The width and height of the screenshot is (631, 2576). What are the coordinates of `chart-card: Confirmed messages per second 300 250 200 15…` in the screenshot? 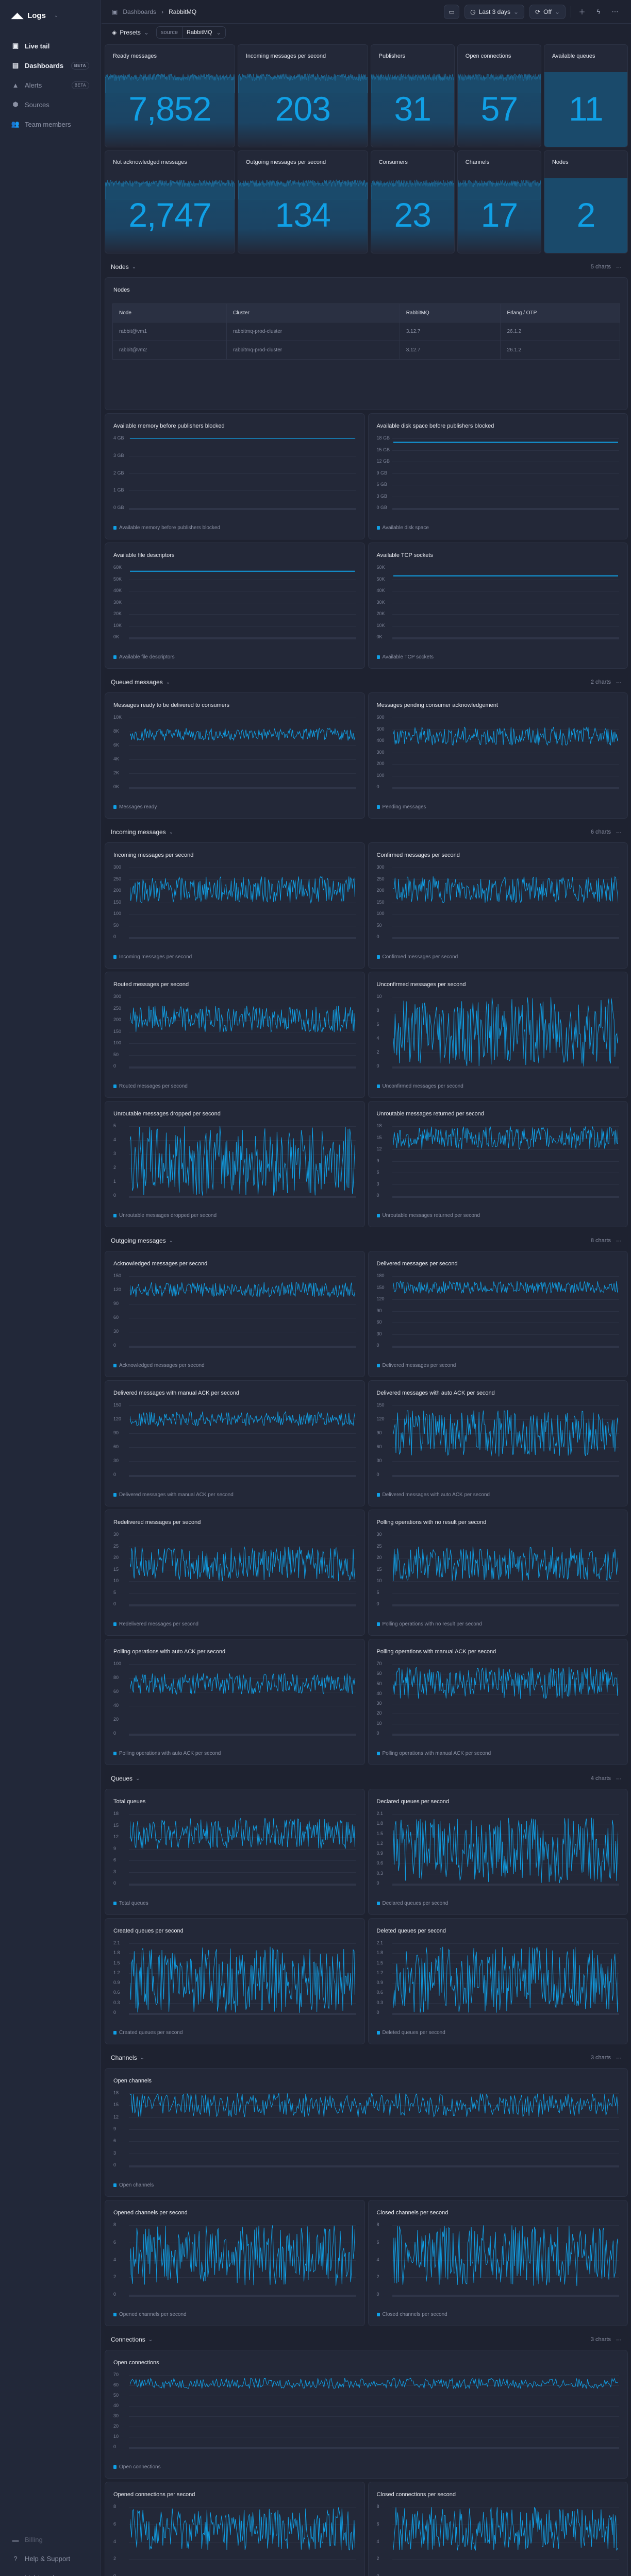 It's located at (498, 905).